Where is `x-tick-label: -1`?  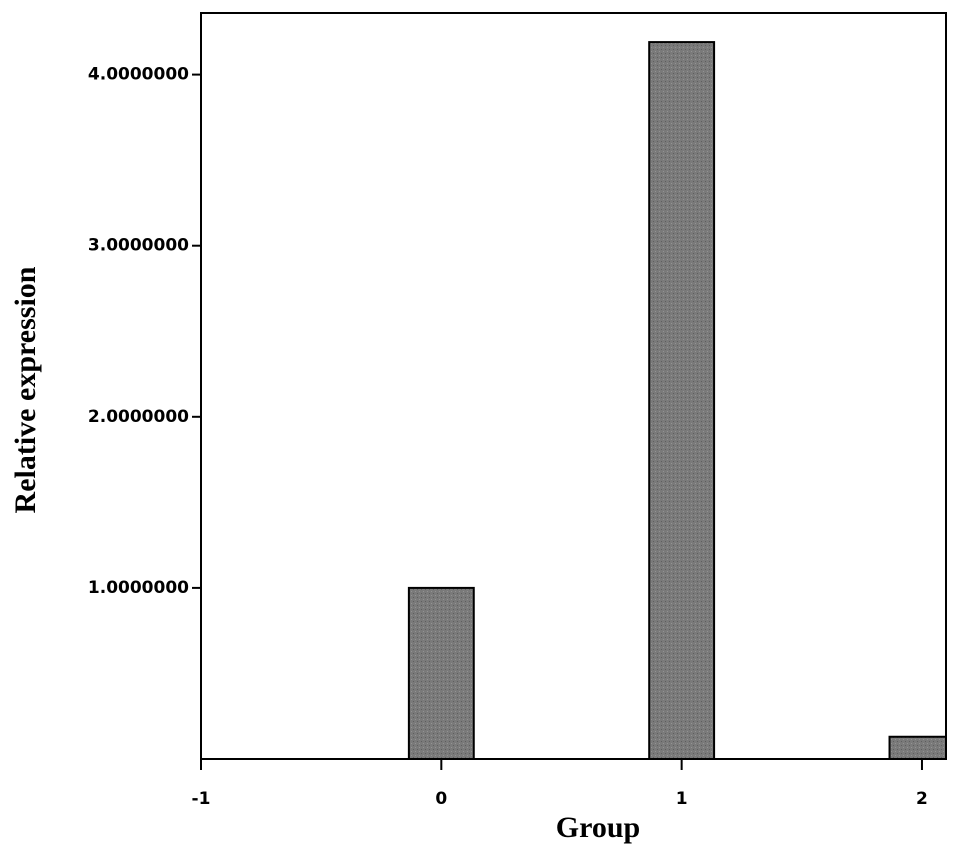 x-tick-label: -1 is located at coordinates (201, 799).